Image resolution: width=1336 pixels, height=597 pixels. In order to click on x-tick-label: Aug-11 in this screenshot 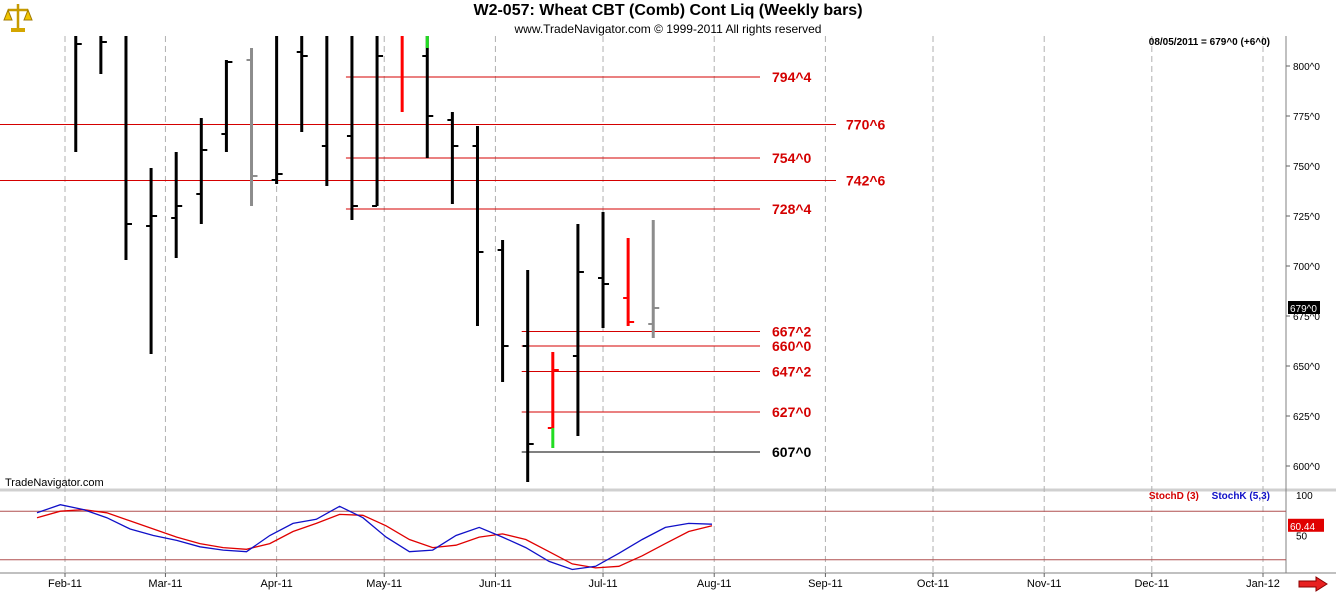, I will do `click(714, 584)`.